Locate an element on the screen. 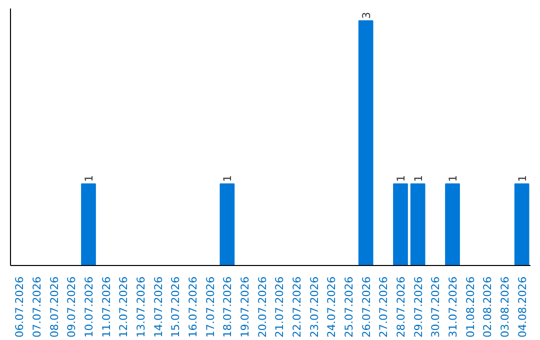  x-tick-label: 02.08.2026 is located at coordinates (487, 307).